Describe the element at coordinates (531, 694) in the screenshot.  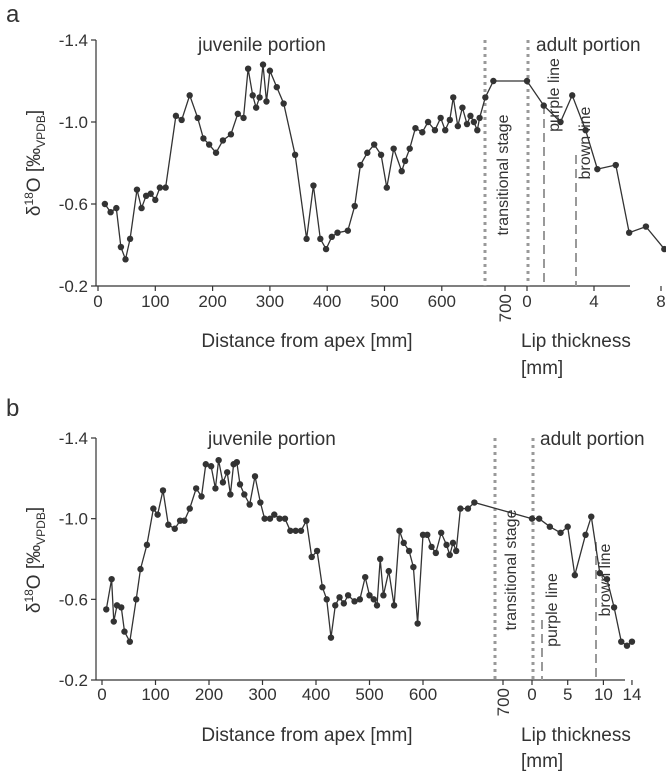
I see `lip-tick-label: 0` at that location.